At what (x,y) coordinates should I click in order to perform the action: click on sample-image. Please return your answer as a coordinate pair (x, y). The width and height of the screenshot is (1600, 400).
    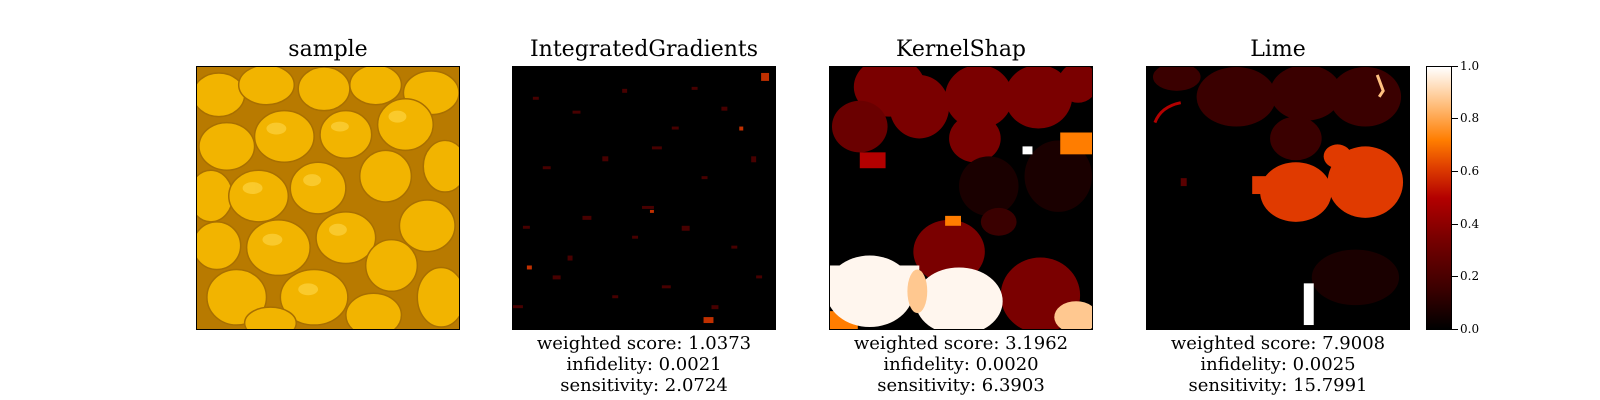
    Looking at the image, I should click on (328, 198).